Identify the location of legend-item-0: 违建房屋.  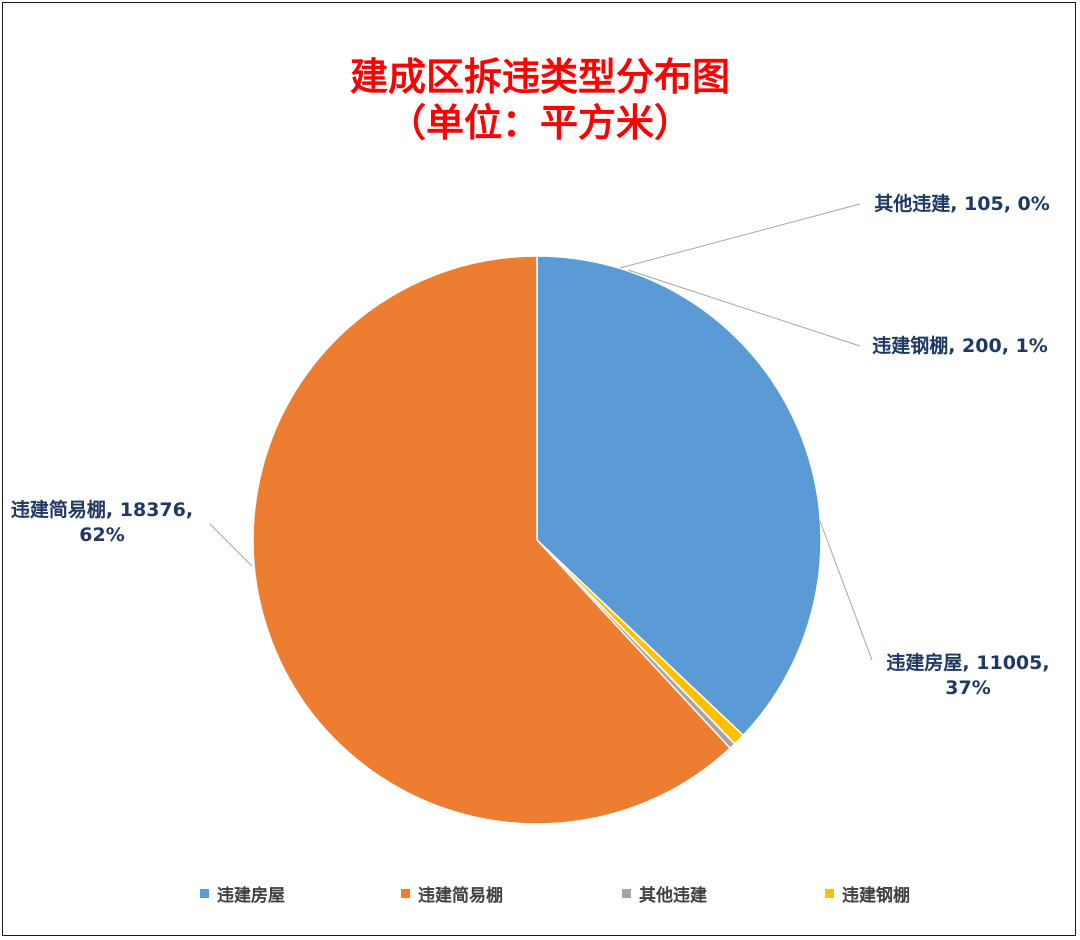
(242, 893).